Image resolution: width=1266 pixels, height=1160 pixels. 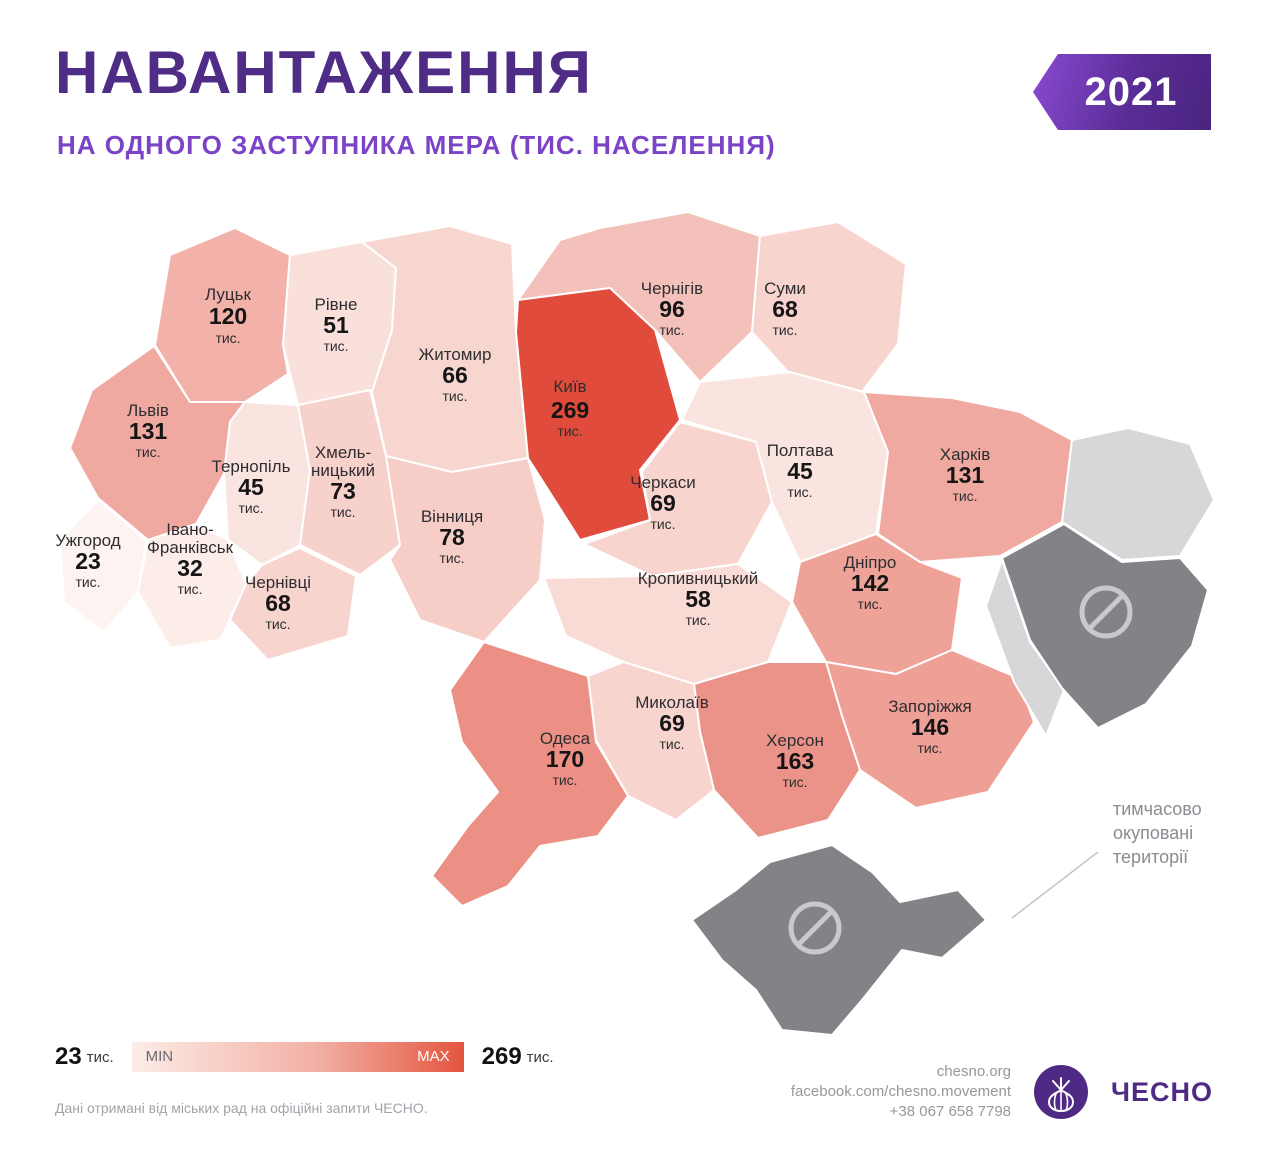 I want to click on svg-text: Львів, so click(x=148, y=410).